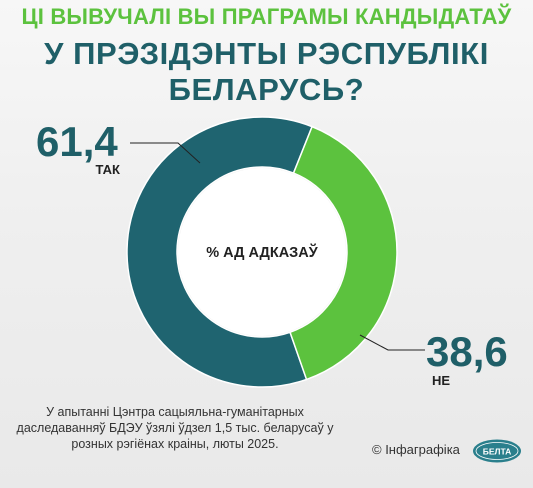 The image size is (533, 488). I want to click on belta-logo-text: БЕЛТА, so click(497, 452).